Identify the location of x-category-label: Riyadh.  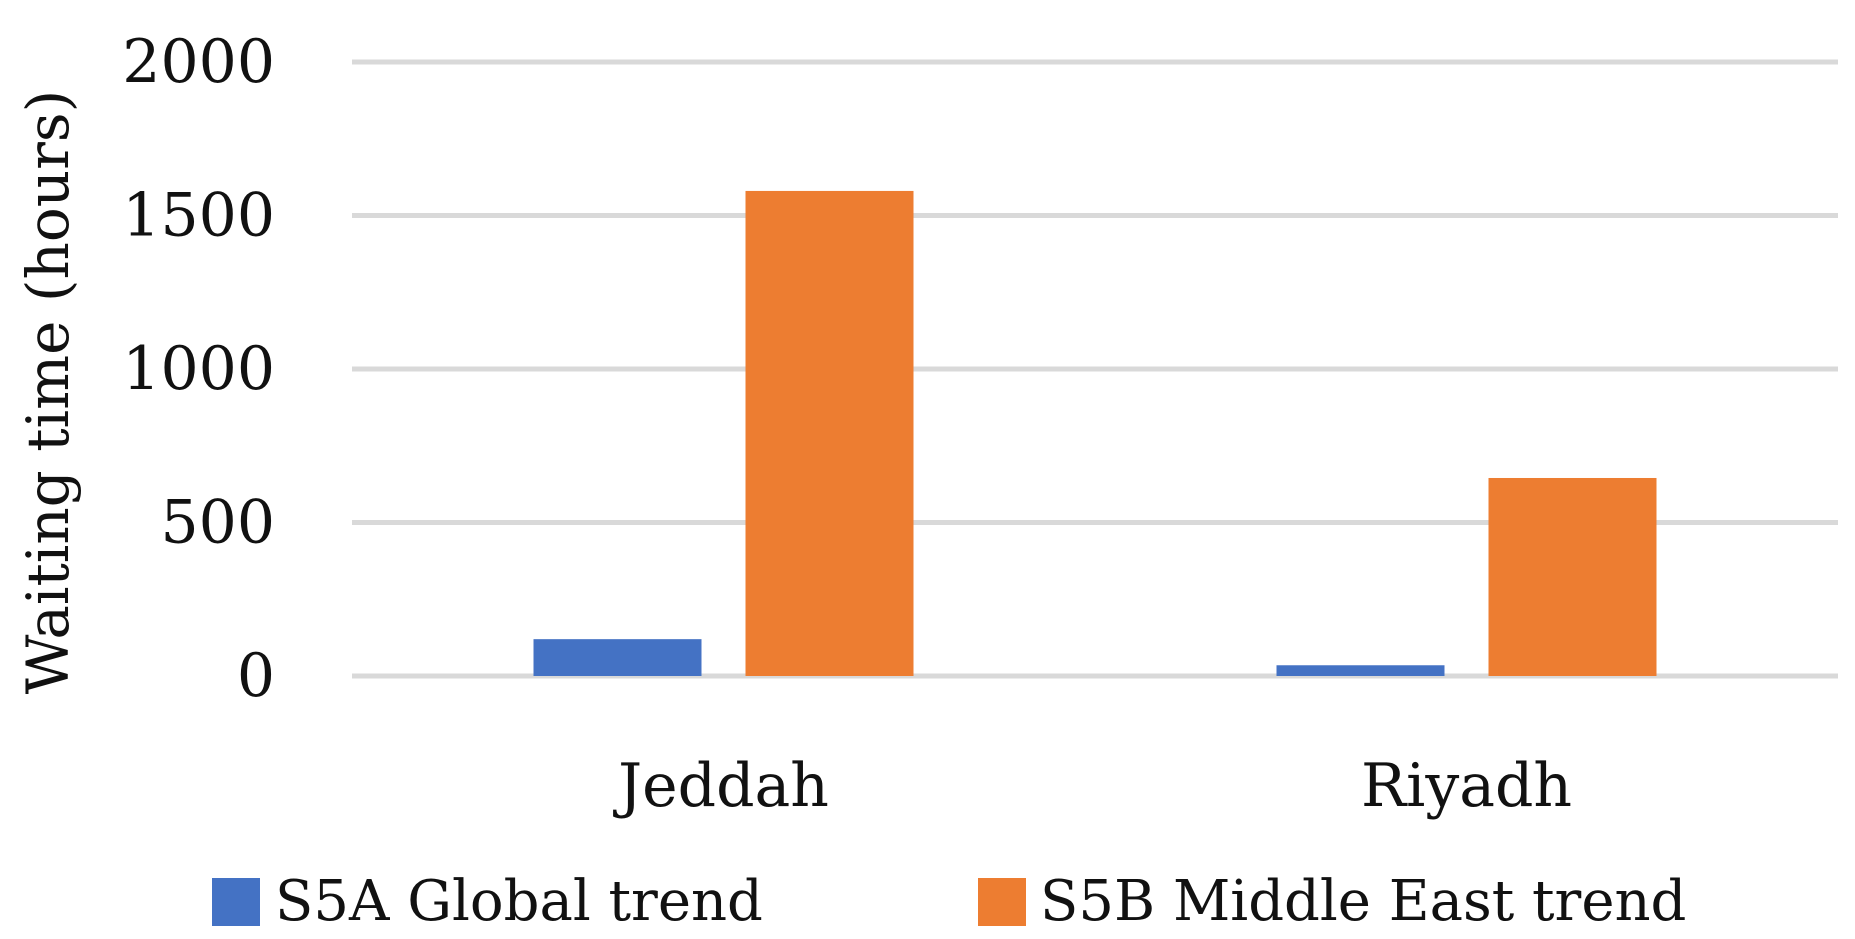
(1466, 786).